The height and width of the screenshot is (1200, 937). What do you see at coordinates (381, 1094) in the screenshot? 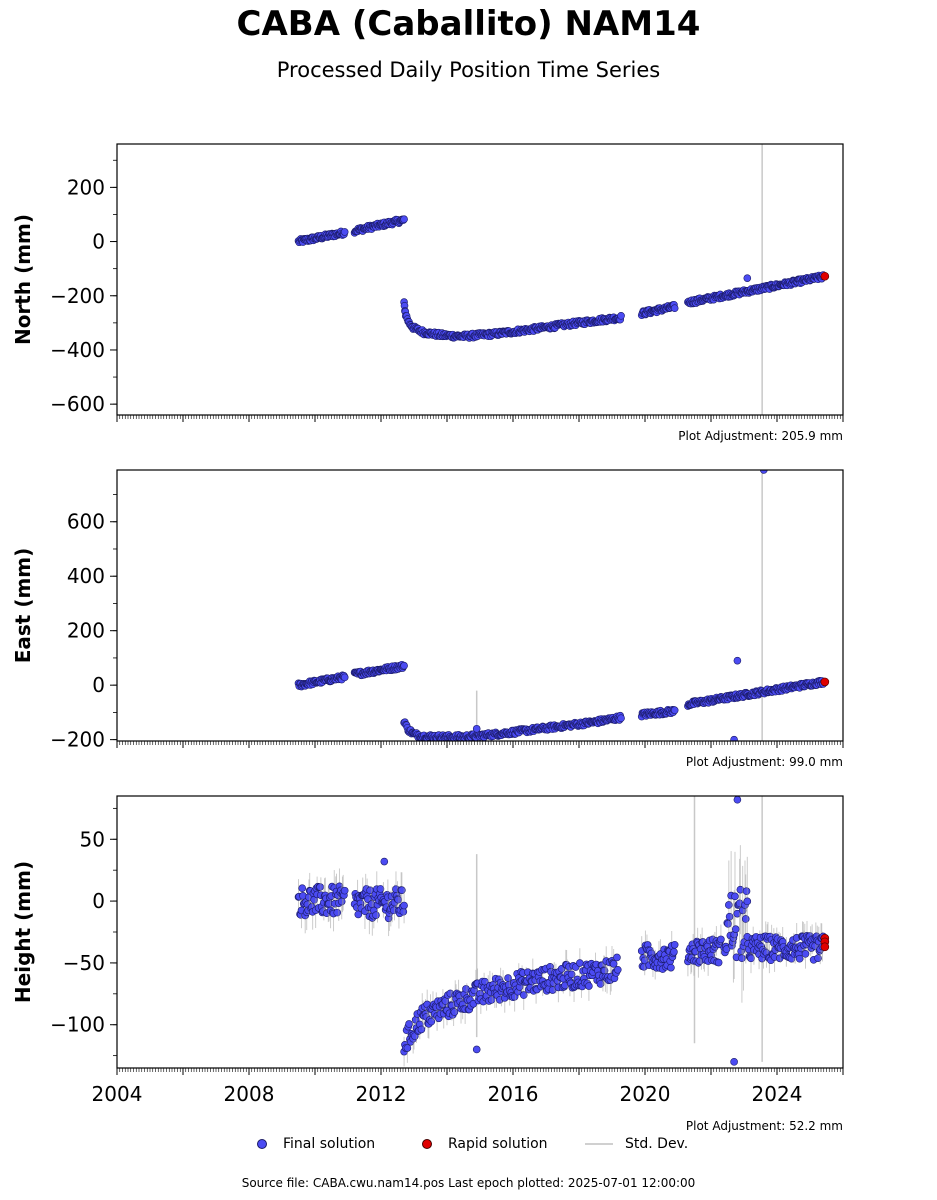
I see `x-tick-label: 2012` at bounding box center [381, 1094].